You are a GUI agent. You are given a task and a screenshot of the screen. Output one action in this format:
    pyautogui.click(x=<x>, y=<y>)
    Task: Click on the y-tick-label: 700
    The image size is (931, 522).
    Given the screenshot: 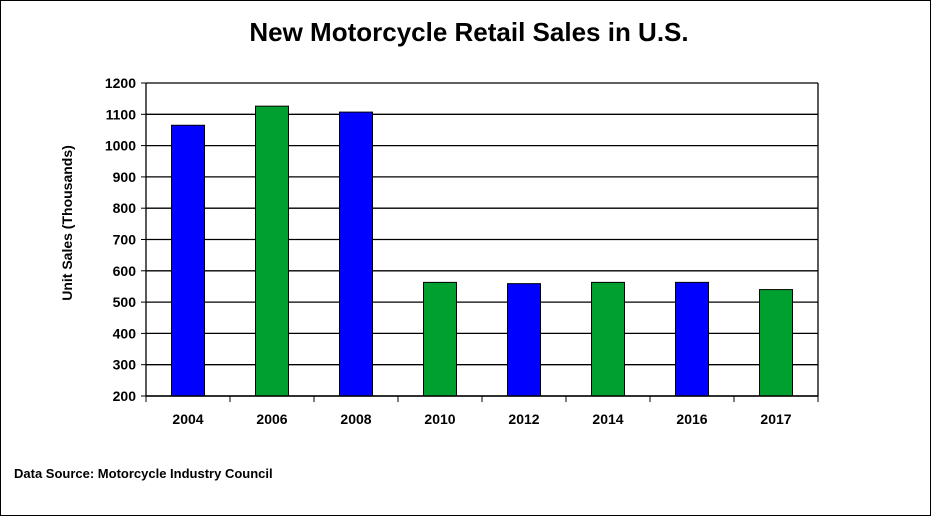 What is the action you would take?
    pyautogui.click(x=125, y=240)
    